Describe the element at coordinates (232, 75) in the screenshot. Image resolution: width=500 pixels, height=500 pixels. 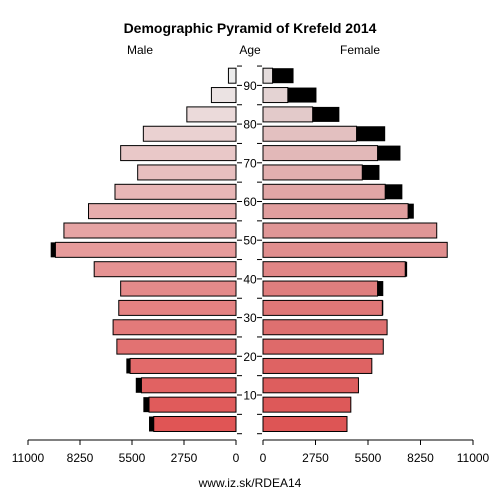
I see `male-bar-90+` at that location.